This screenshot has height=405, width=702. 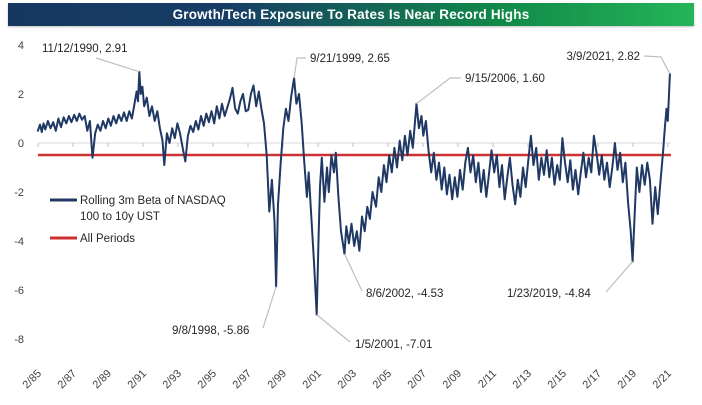 I want to click on annotation-label: 9/21/1999, 2.65, so click(x=350, y=59).